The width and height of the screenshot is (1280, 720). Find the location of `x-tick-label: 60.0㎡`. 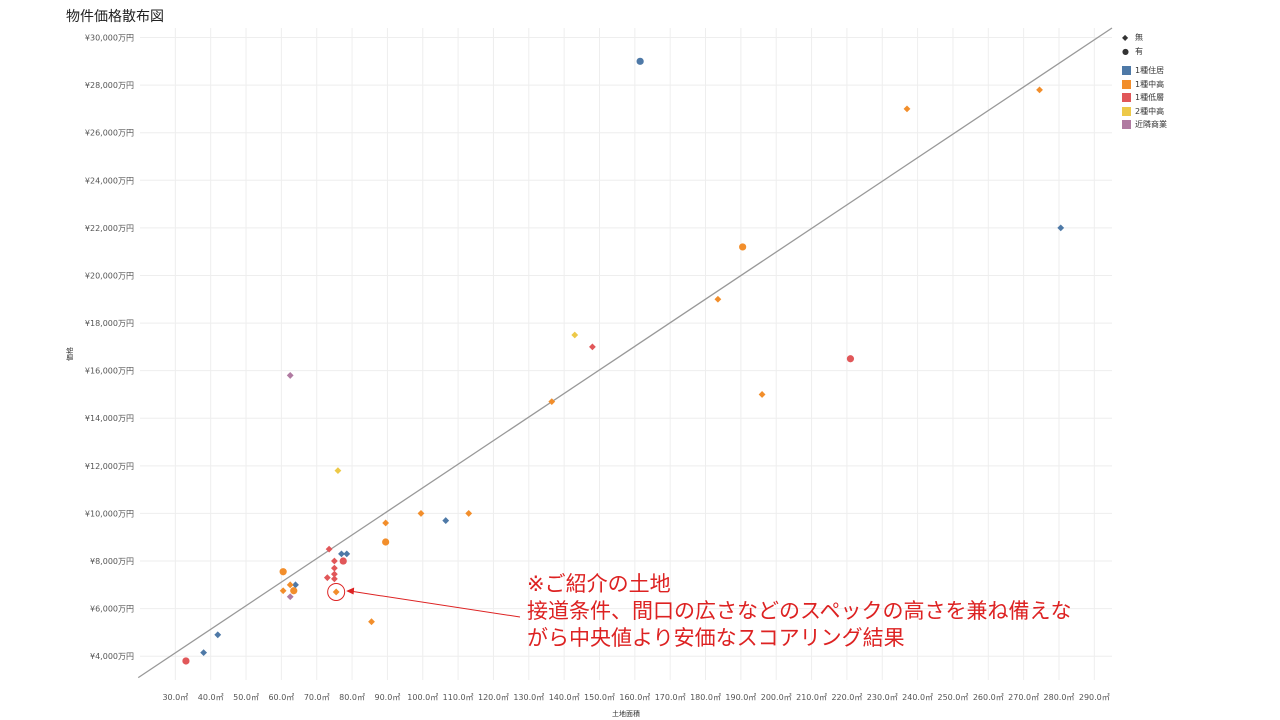

x-tick-label: 60.0㎡ is located at coordinates (281, 697).